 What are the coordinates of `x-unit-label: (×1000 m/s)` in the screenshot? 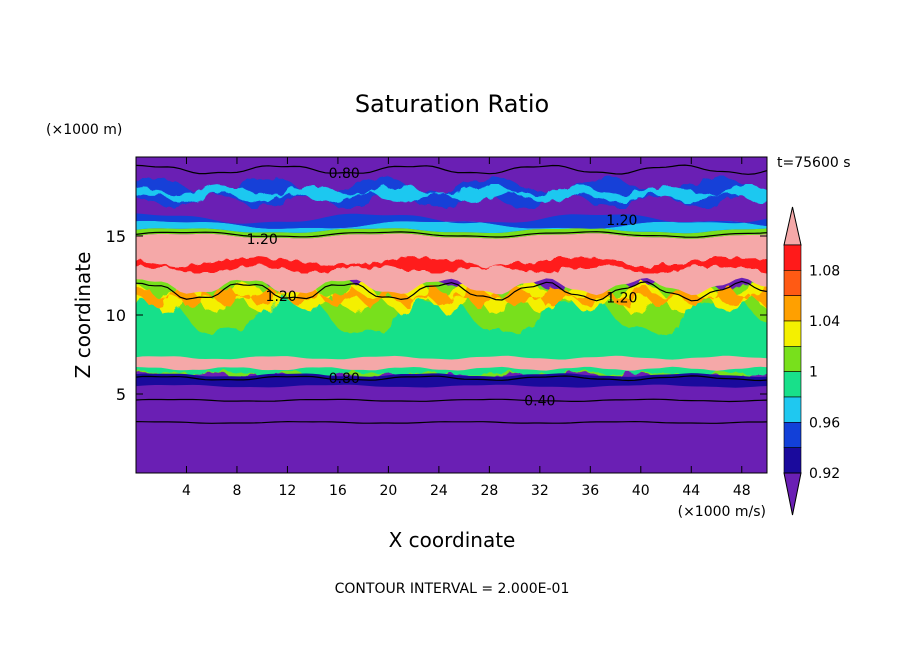 It's located at (722, 512).